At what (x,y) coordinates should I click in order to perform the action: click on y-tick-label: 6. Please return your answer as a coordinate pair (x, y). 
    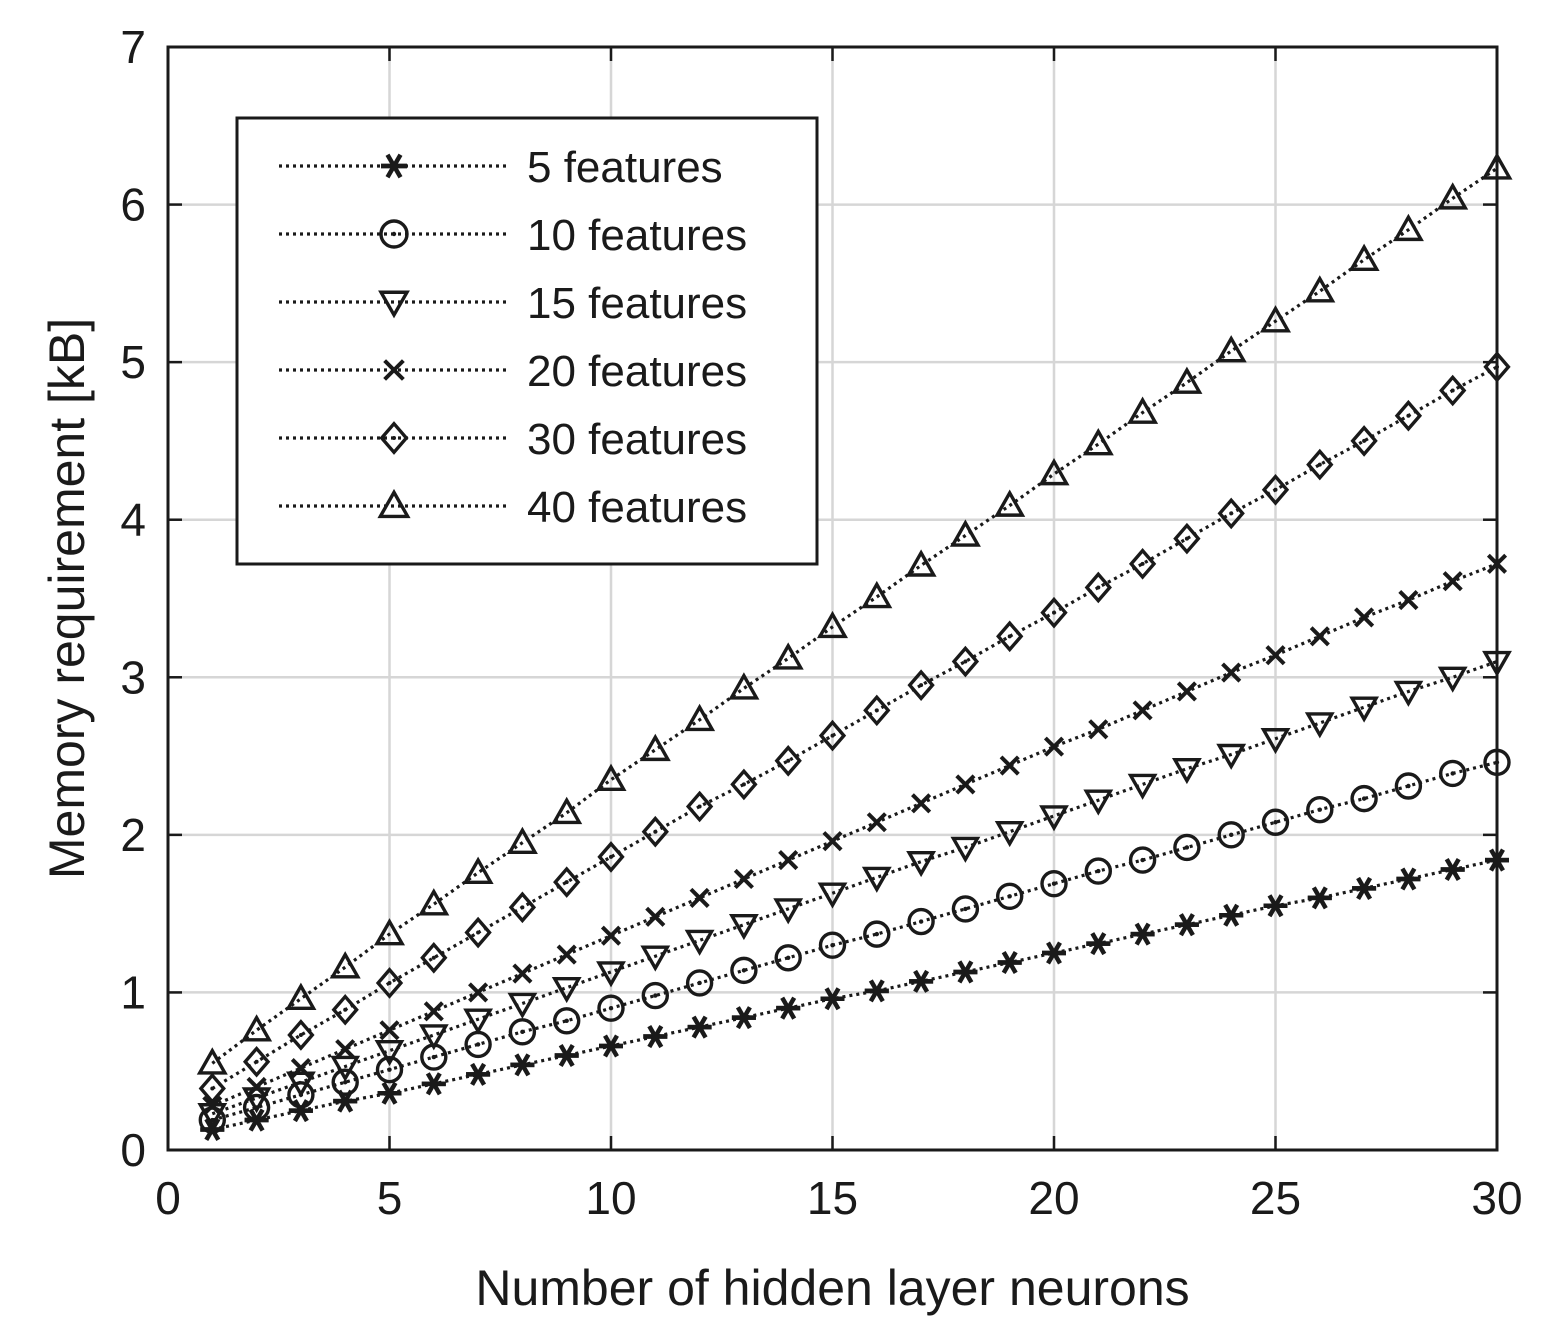
    Looking at the image, I should click on (133, 205).